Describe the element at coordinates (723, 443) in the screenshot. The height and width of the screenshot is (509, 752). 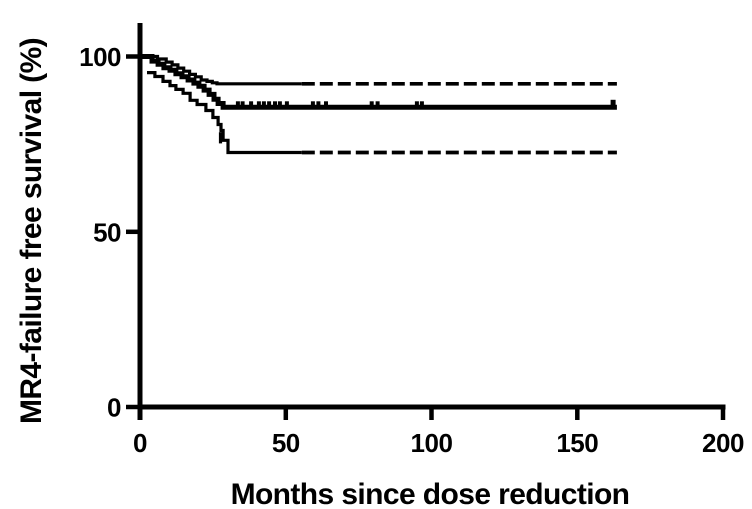
I see `x-tick-label: 200` at that location.